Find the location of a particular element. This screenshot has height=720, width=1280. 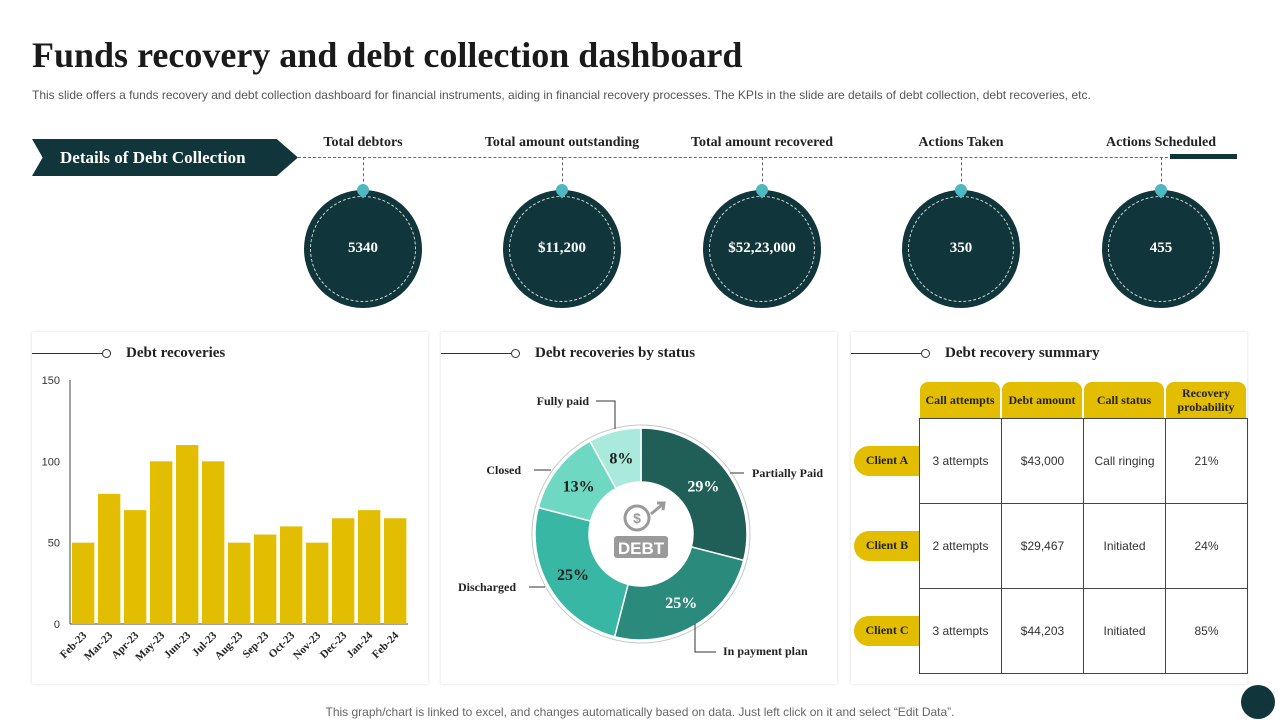

kpi-circle: 5340 is located at coordinates (363, 249).